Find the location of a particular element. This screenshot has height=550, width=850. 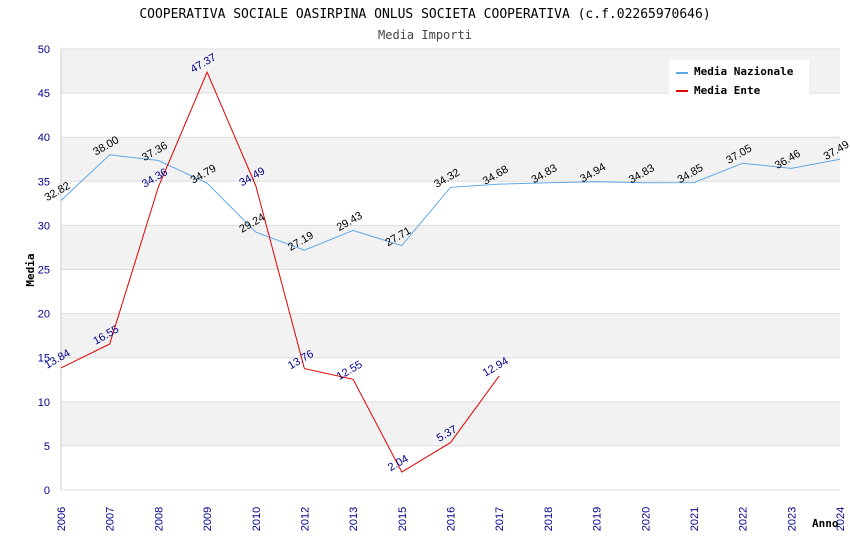

y-tick-label: 45 is located at coordinates (44, 94).